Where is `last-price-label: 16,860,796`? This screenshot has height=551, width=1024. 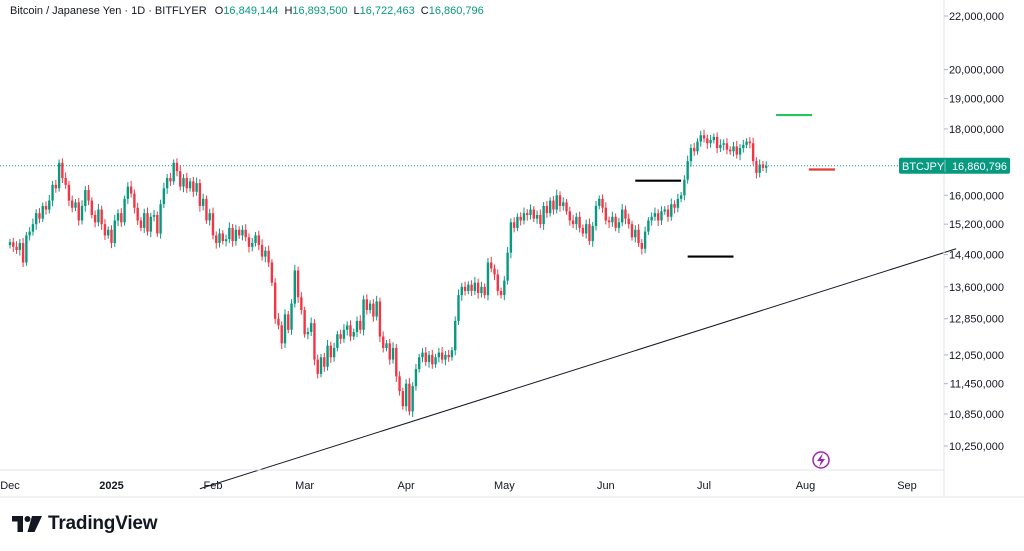
last-price-label: 16,860,796 is located at coordinates (979, 167).